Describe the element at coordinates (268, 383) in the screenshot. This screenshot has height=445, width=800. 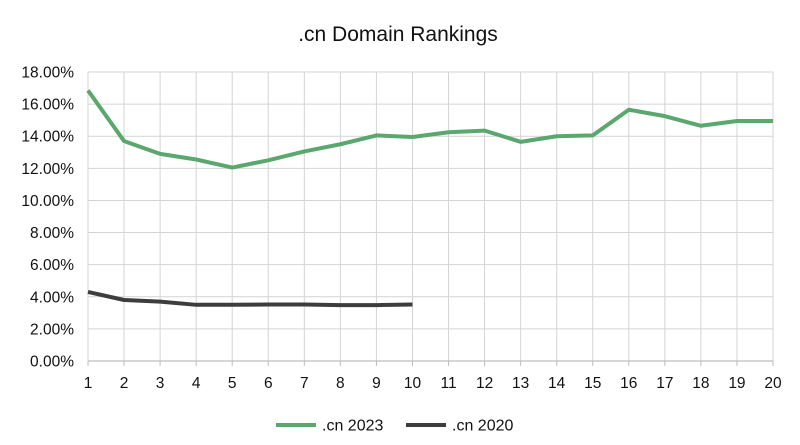
I see `x-tick-label: 6` at that location.